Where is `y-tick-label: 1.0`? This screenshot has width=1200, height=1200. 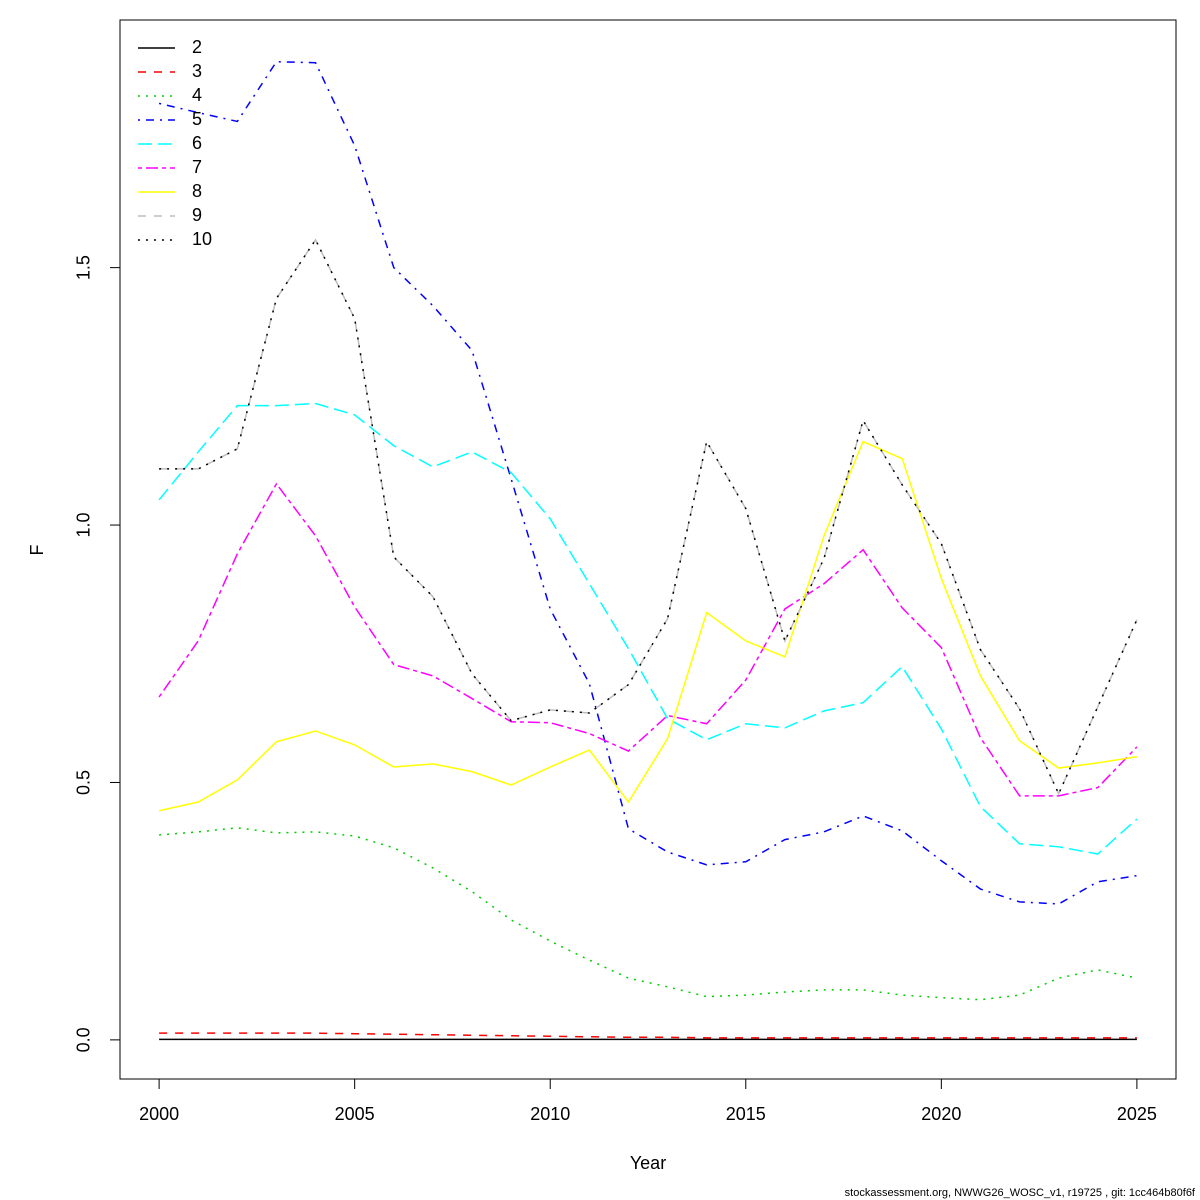
y-tick-label: 1.0 is located at coordinates (84, 525).